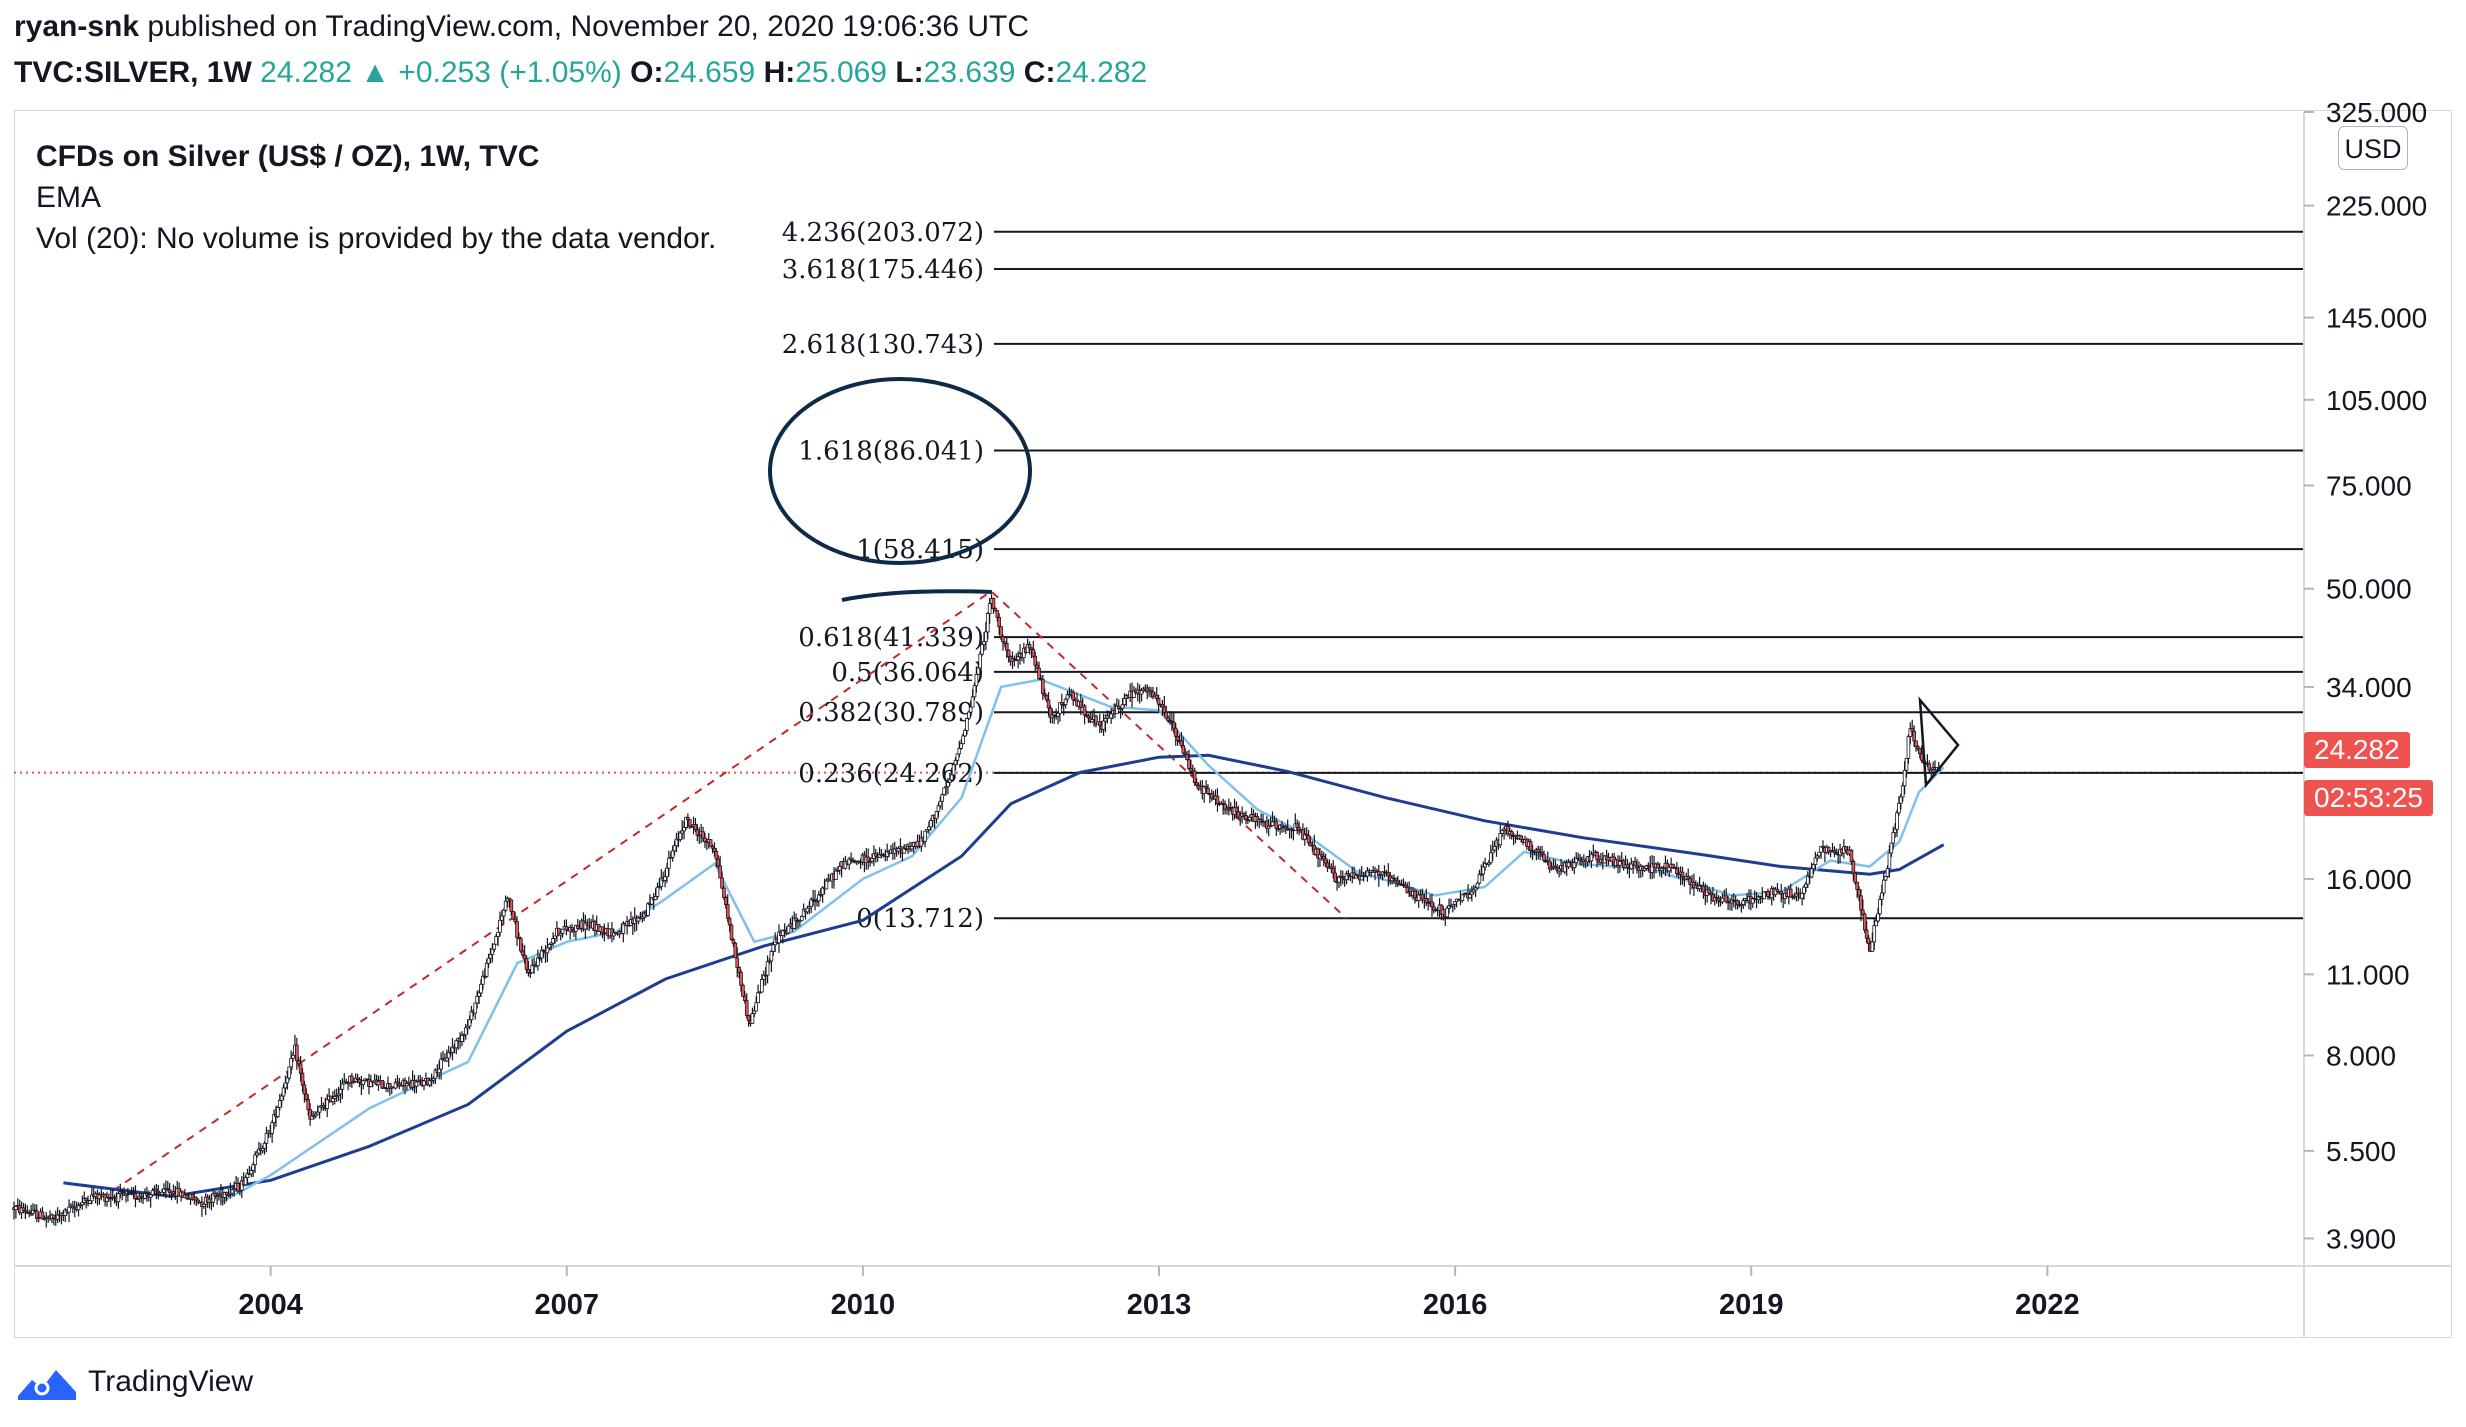  Describe the element at coordinates (2361, 1151) in the screenshot. I see `y-tick-label: 5.500` at that location.